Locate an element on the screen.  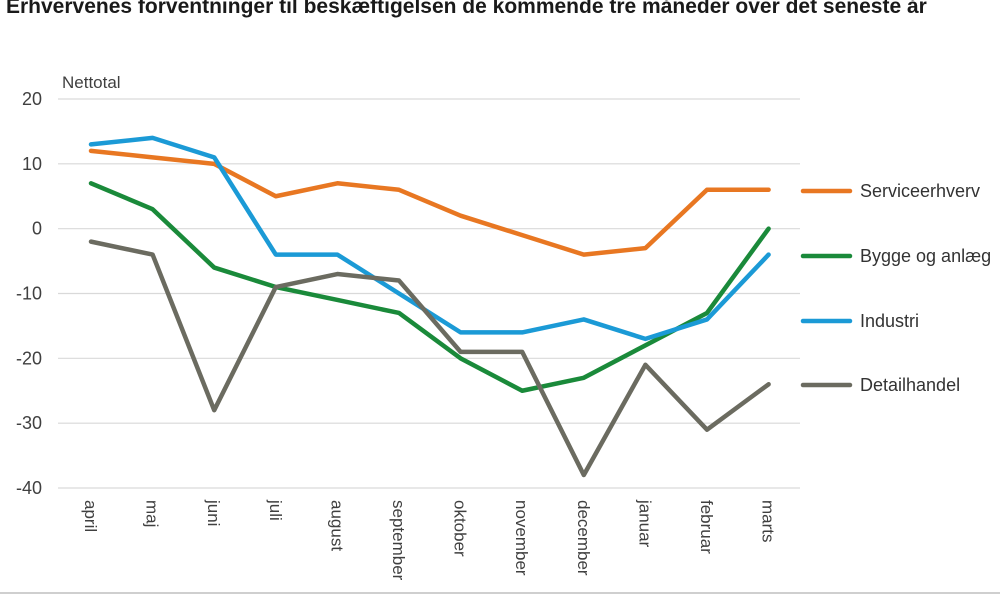
x-tick-label: april is located at coordinates (90, 516).